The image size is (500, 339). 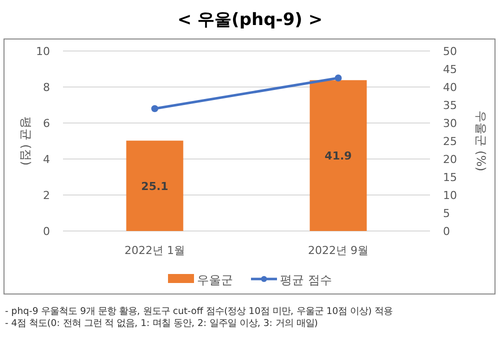 I want to click on data-label: 25.1, so click(x=154, y=186).